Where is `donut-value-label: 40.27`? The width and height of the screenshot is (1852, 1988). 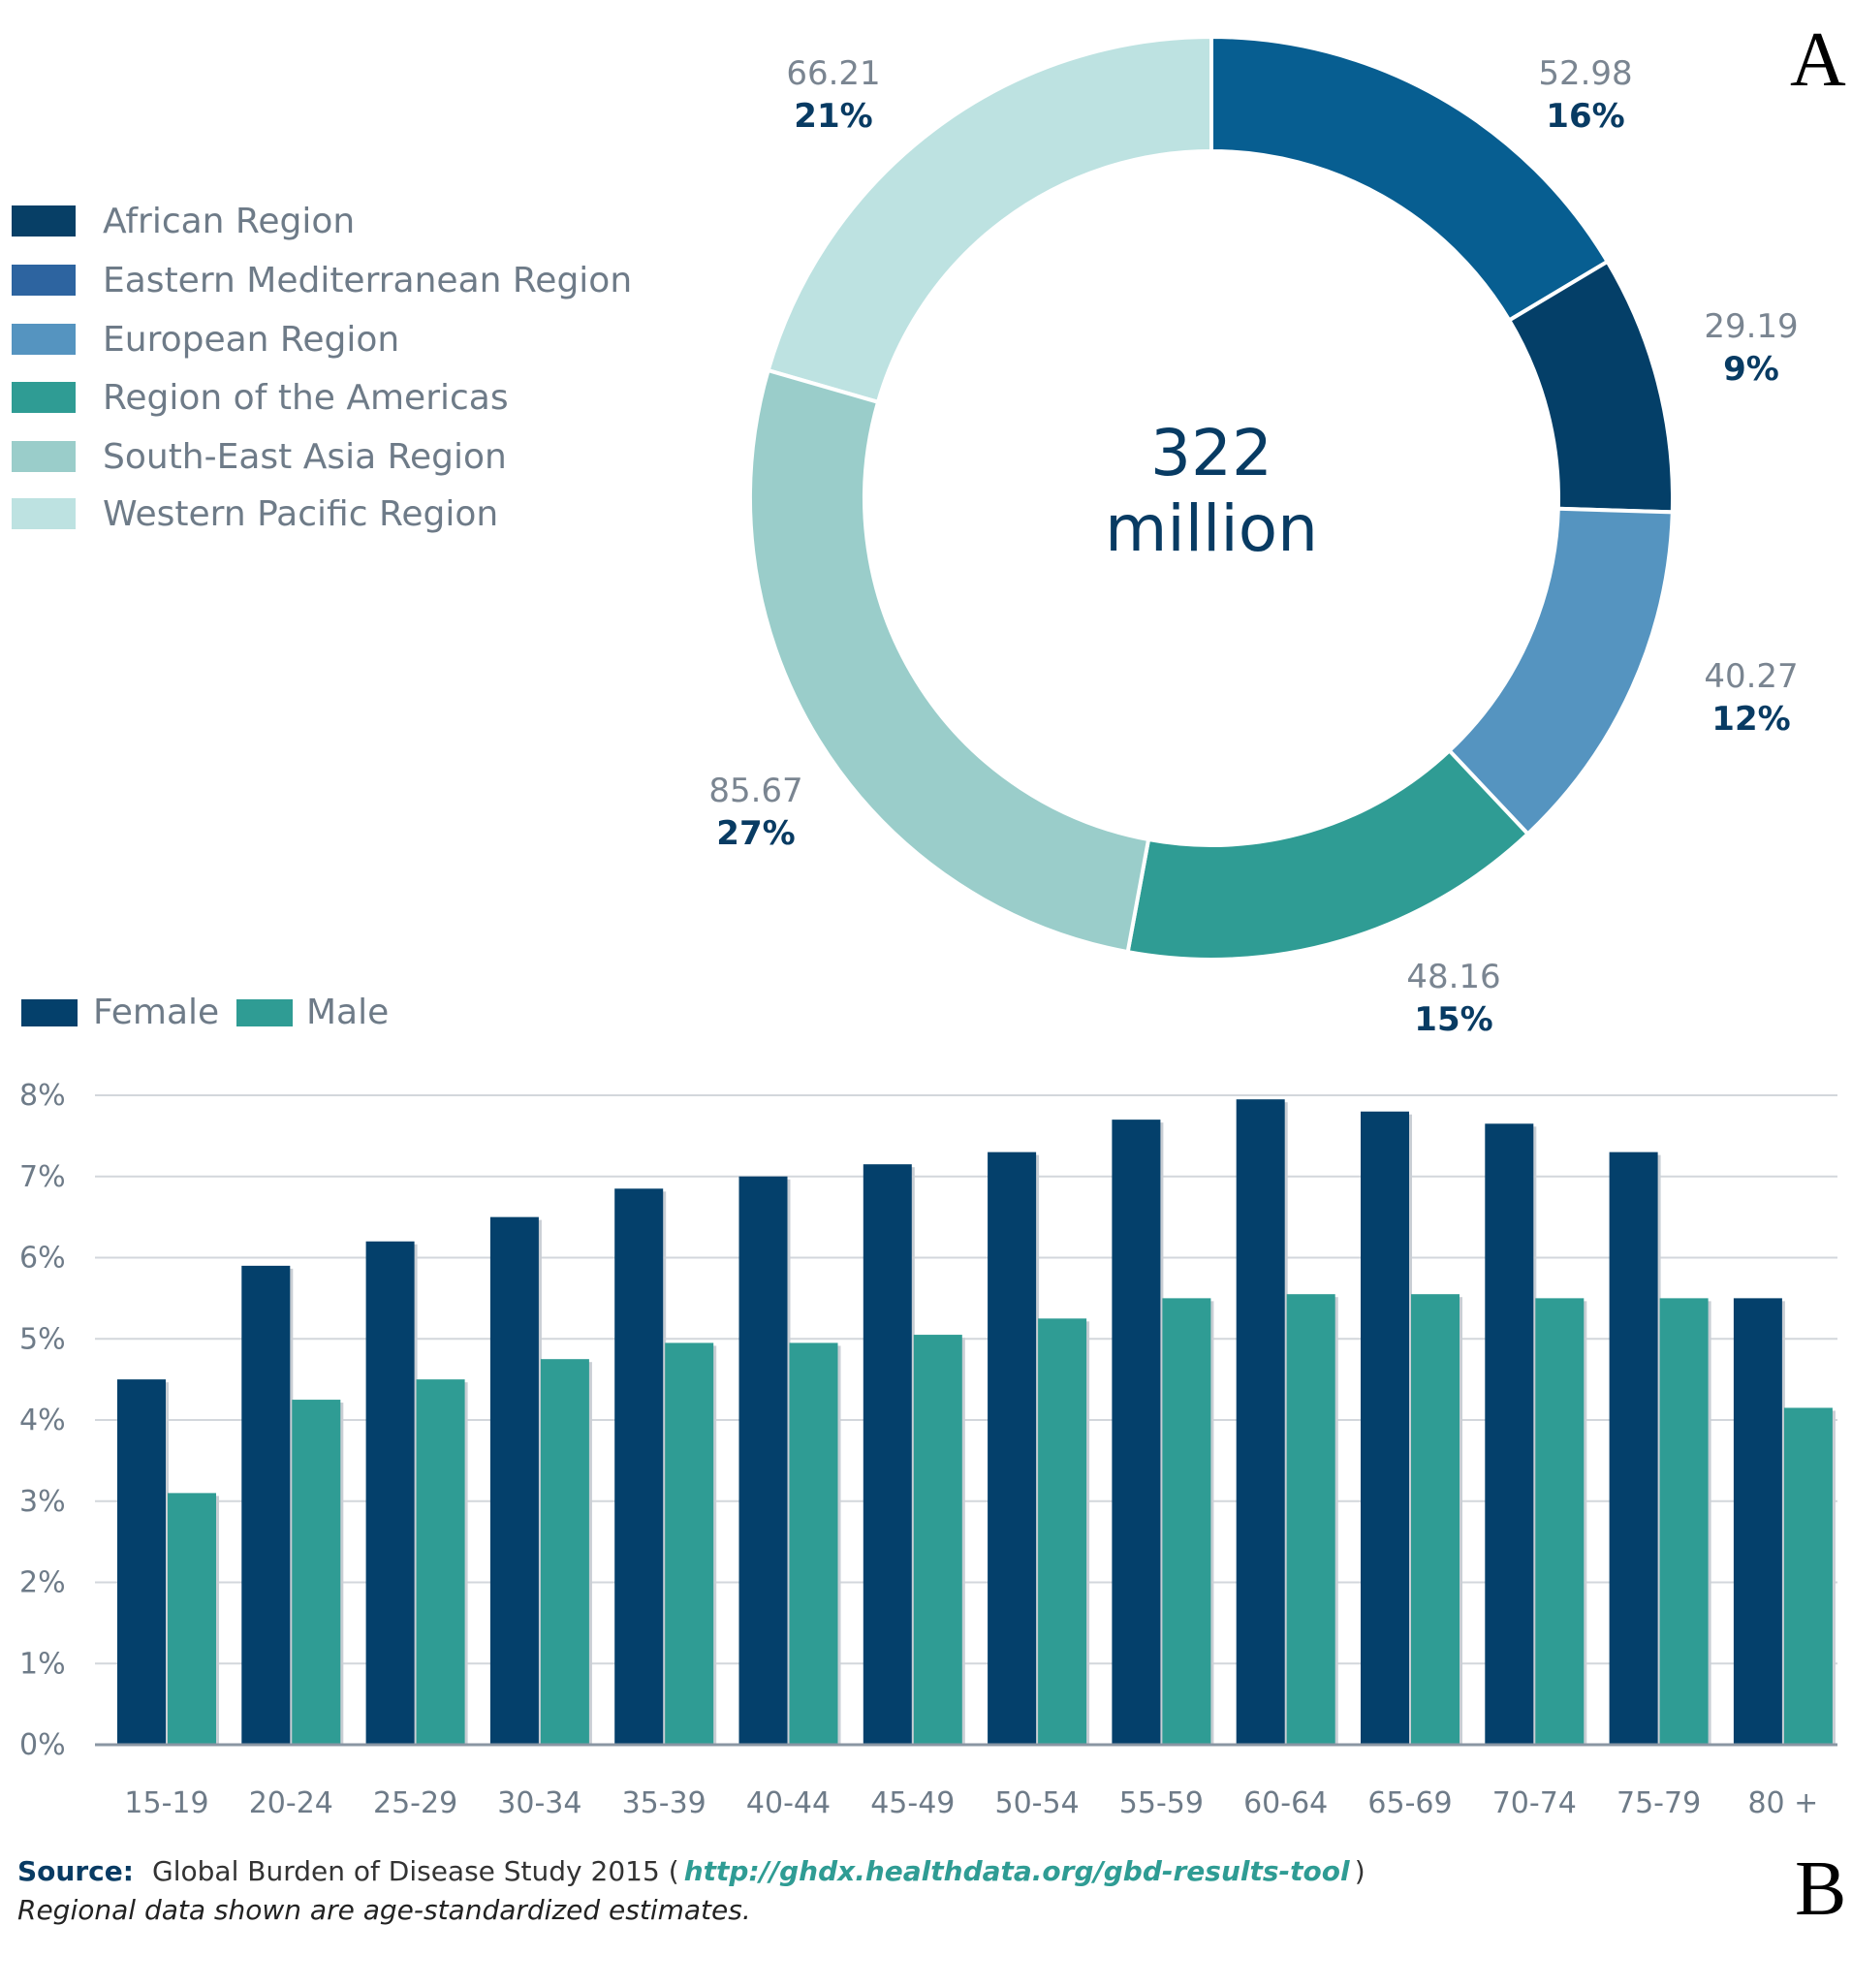
donut-value-label: 40.27 is located at coordinates (1751, 677).